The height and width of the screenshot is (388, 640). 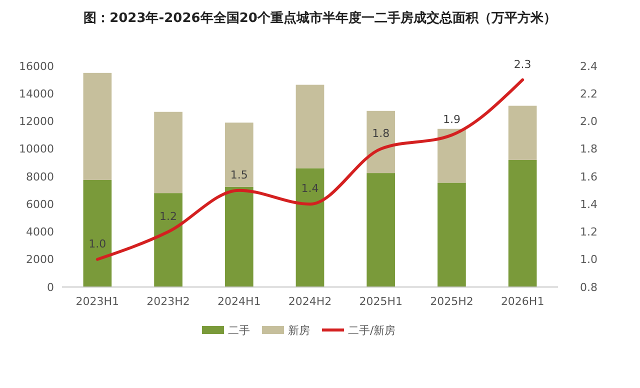 I want to click on y2-tick-label: 0.8, so click(x=589, y=287).